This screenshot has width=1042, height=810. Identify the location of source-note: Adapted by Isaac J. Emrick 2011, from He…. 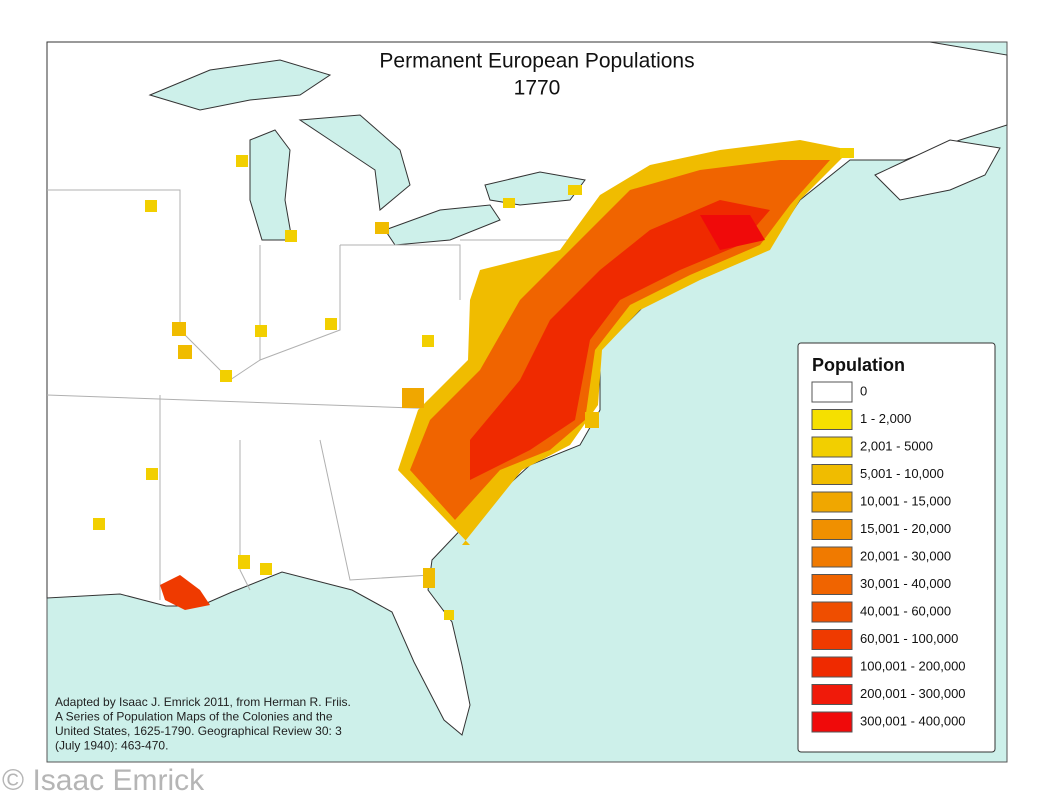
(203, 724).